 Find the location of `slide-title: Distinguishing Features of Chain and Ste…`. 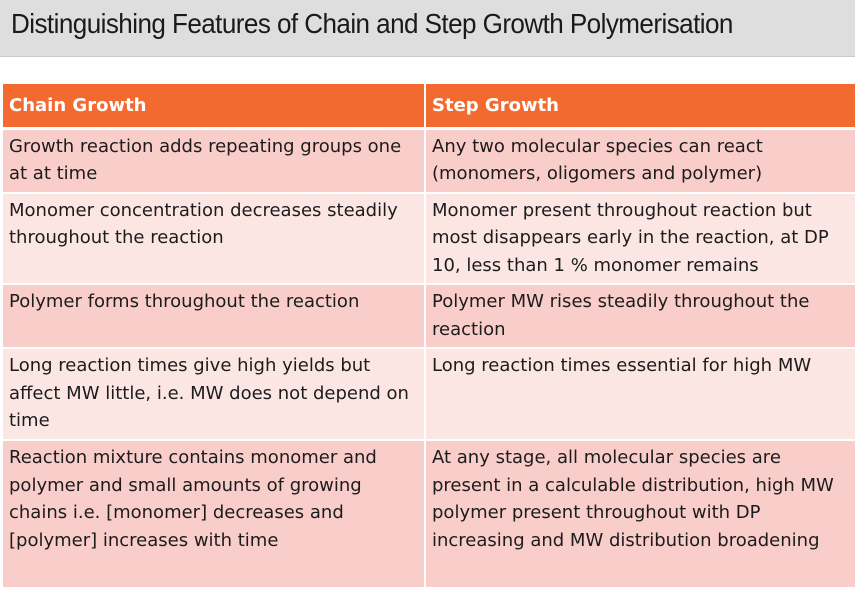

slide-title: Distinguishing Features of Chain and Ste… is located at coordinates (372, 23).